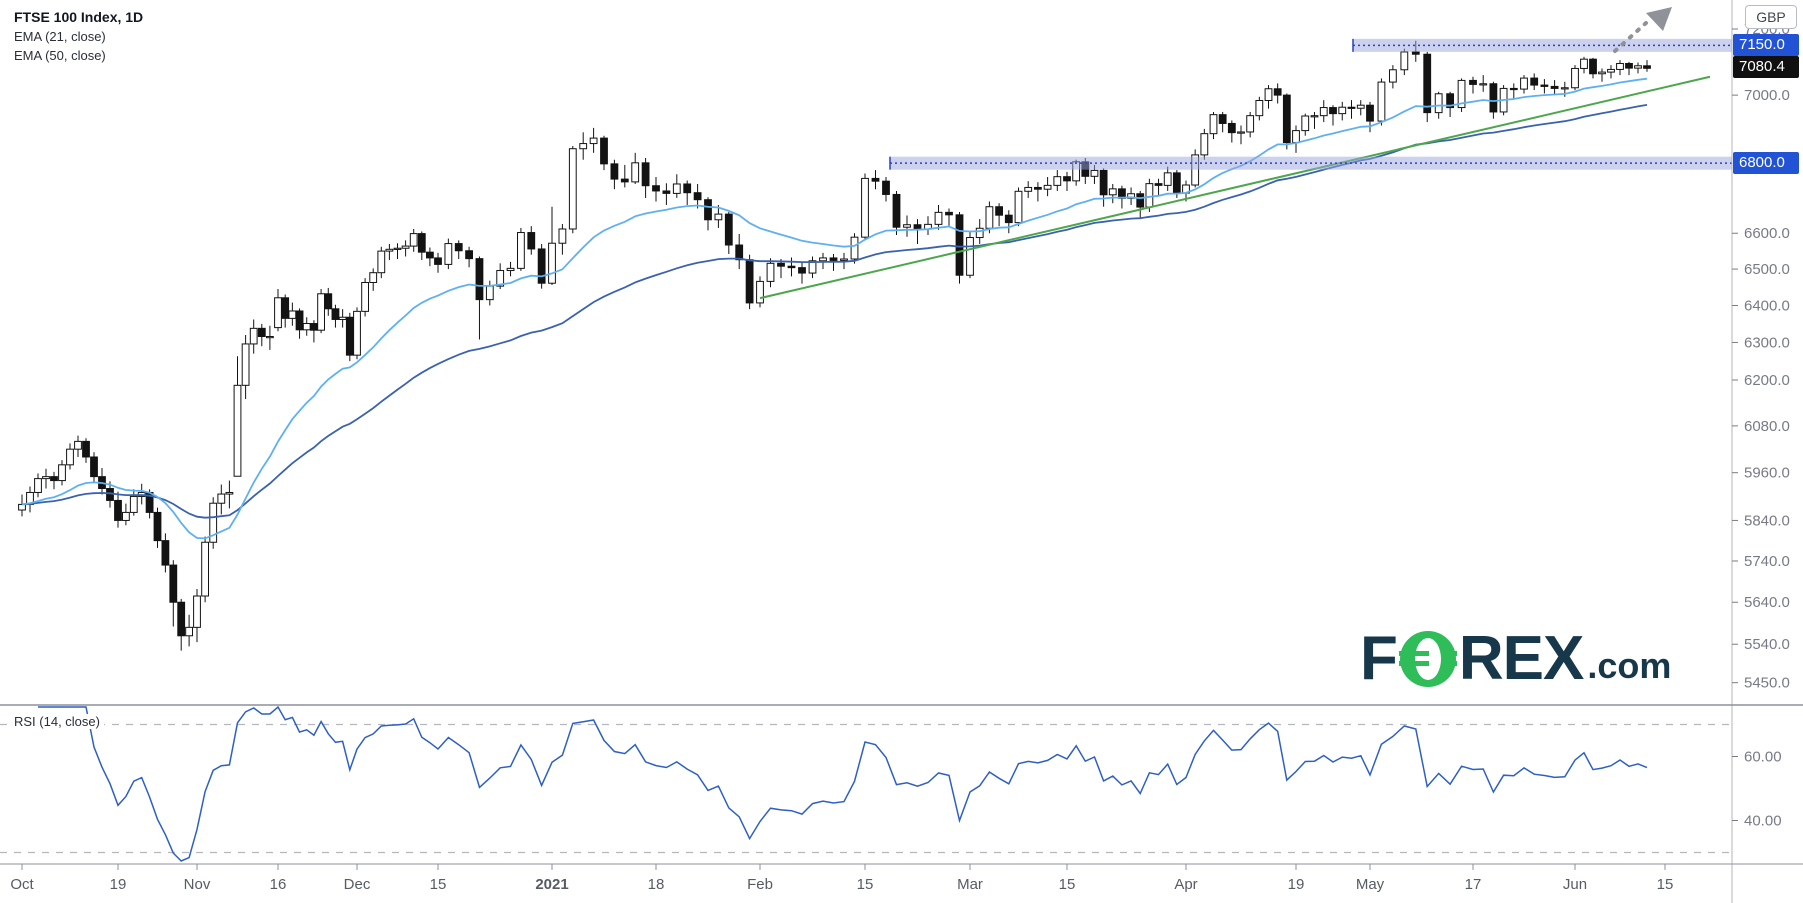 The height and width of the screenshot is (903, 1803). Describe the element at coordinates (1767, 683) in the screenshot. I see `price-tick-label: 5450.0` at that location.